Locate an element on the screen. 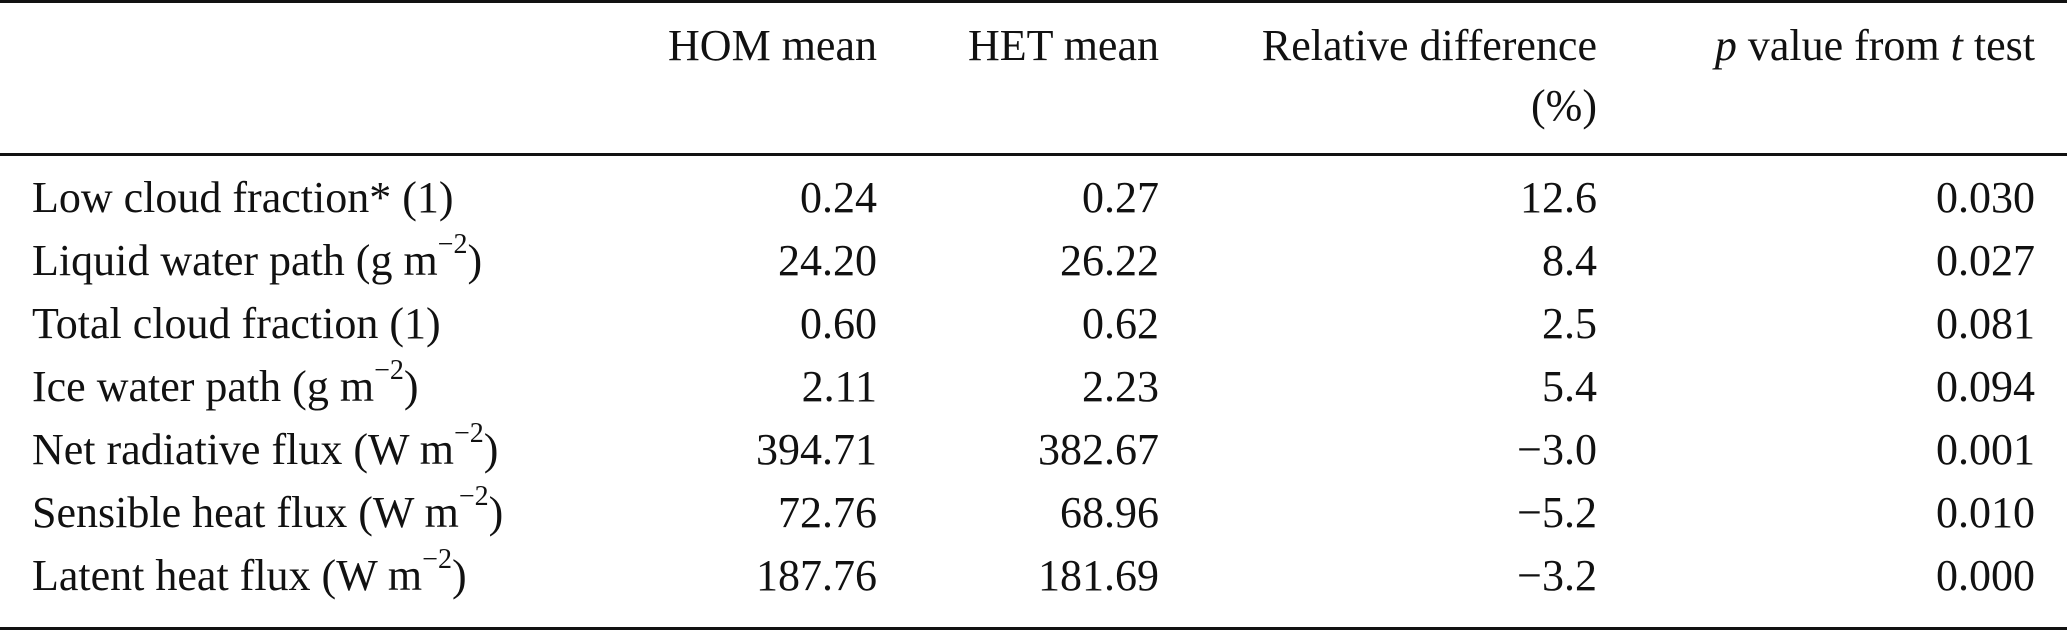 Image resolution: width=2067 pixels, height=632 pixels. relative-difference-value: −3.2 is located at coordinates (1557, 575).